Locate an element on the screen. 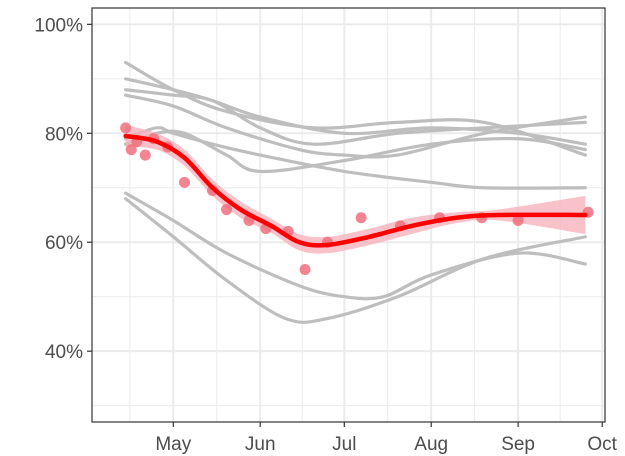 This screenshot has height=456, width=625. x-tick-label: Jun is located at coordinates (260, 444).